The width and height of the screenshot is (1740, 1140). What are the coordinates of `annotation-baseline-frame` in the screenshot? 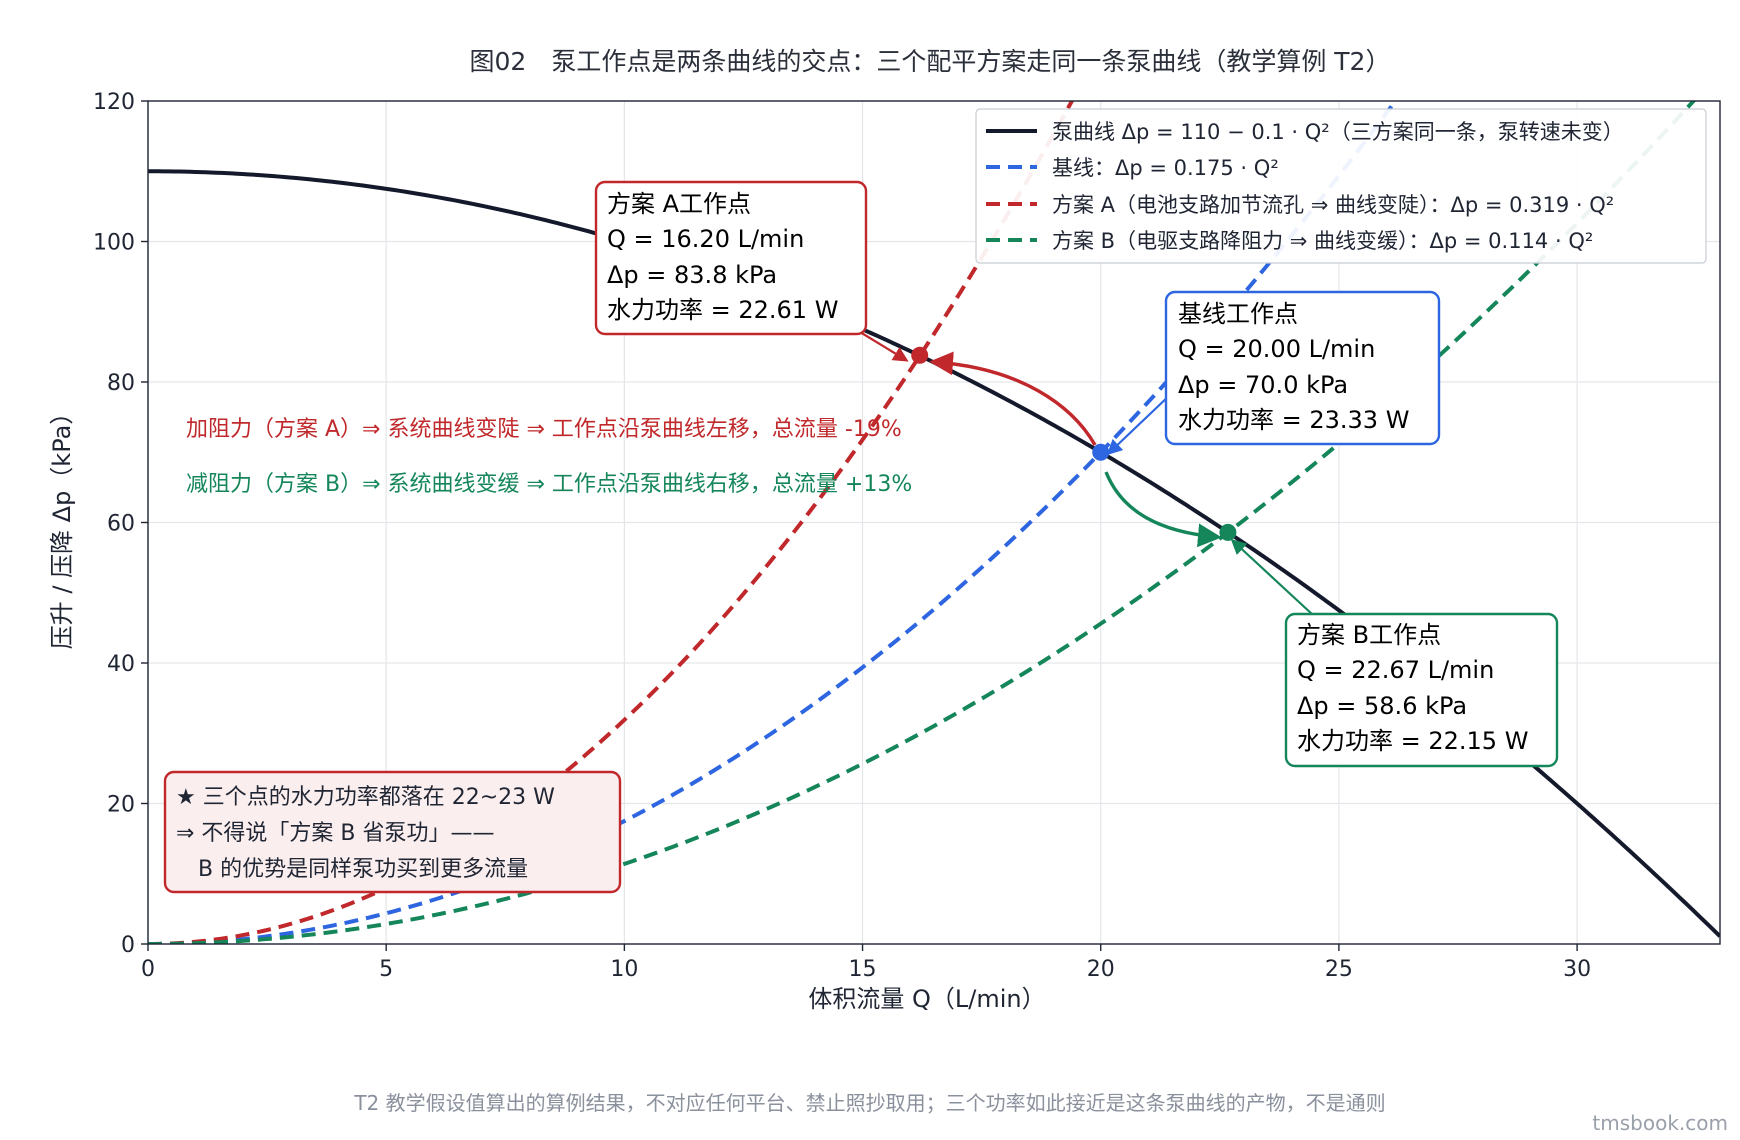 It's located at (1302, 368).